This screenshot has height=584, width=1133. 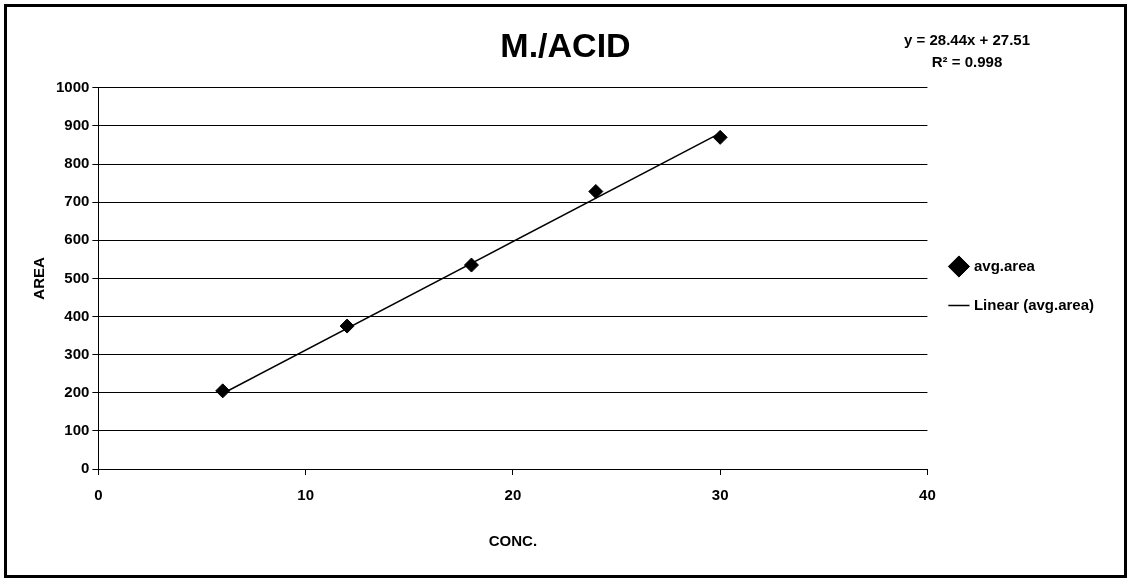 I want to click on legend-label: Linear (avg.area), so click(x=1034, y=304).